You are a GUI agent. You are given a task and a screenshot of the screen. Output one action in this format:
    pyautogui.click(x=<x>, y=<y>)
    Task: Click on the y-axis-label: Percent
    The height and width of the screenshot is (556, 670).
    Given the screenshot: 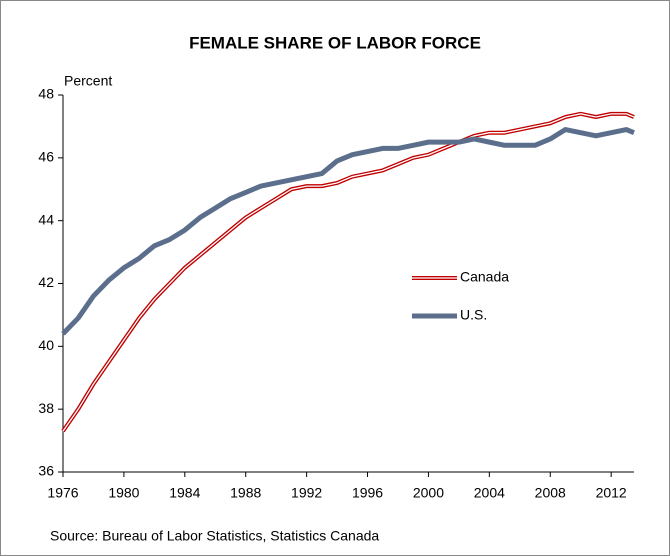 What is the action you would take?
    pyautogui.click(x=88, y=81)
    